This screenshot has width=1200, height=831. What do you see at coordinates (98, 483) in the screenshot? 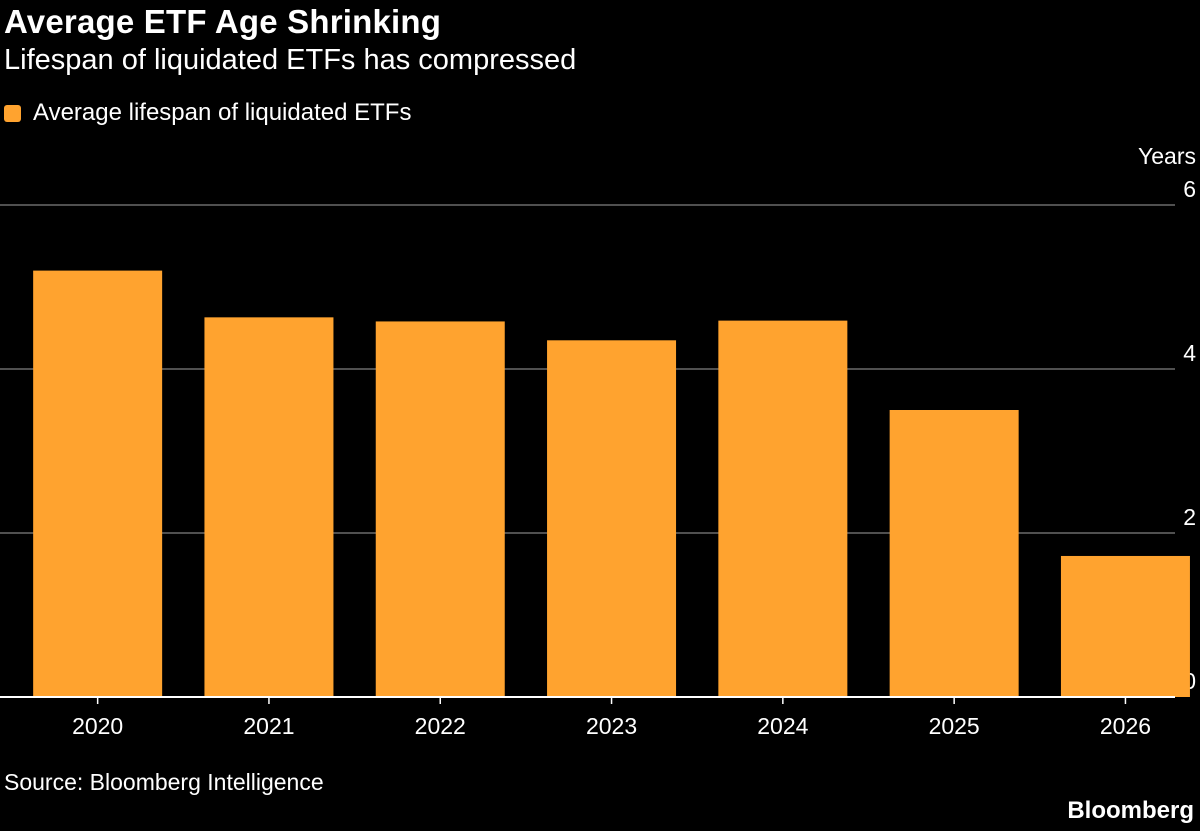
I see `bar-2020` at bounding box center [98, 483].